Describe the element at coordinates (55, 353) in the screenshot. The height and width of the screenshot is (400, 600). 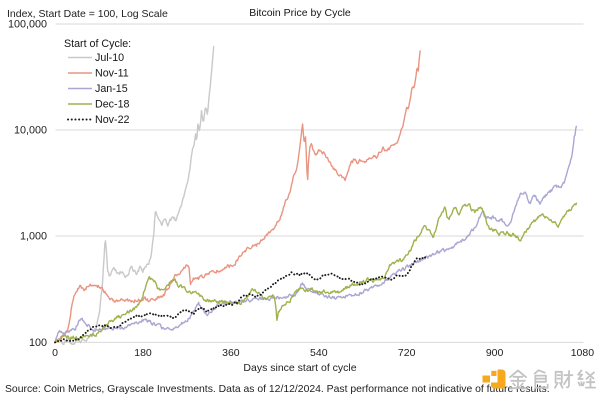
I see `svg-text: 0` at that location.